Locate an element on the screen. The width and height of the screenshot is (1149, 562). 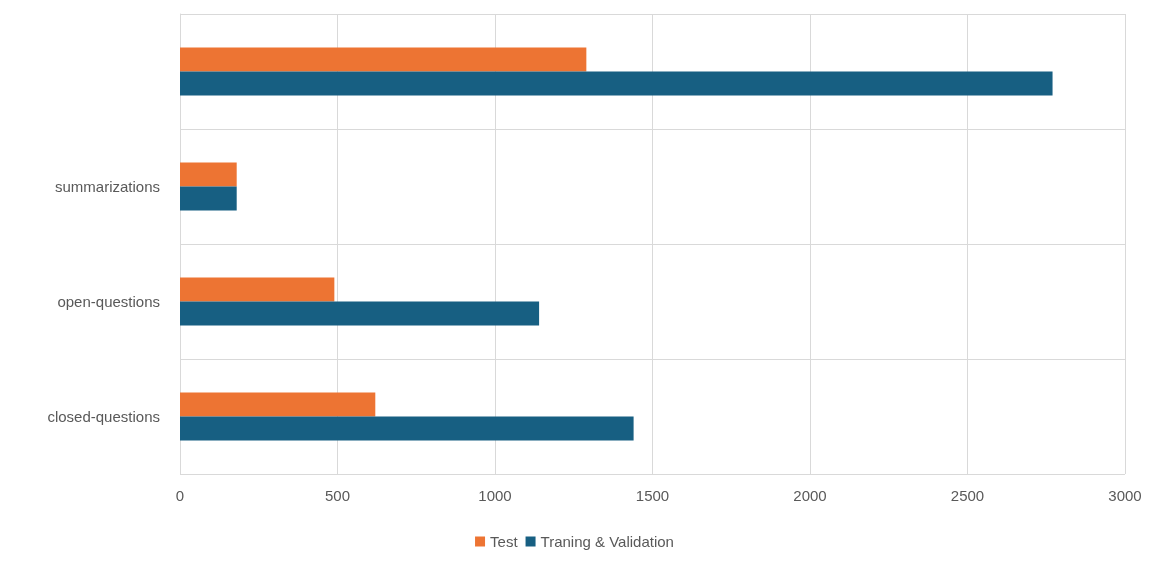
x-tick-label: 1500 is located at coordinates (652, 495).